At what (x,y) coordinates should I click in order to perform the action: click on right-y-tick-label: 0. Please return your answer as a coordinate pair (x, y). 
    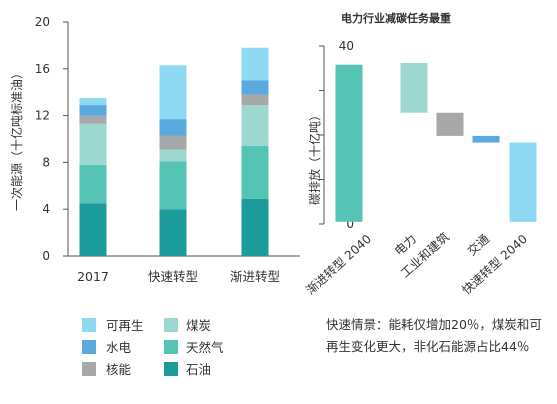
    Looking at the image, I should click on (350, 224).